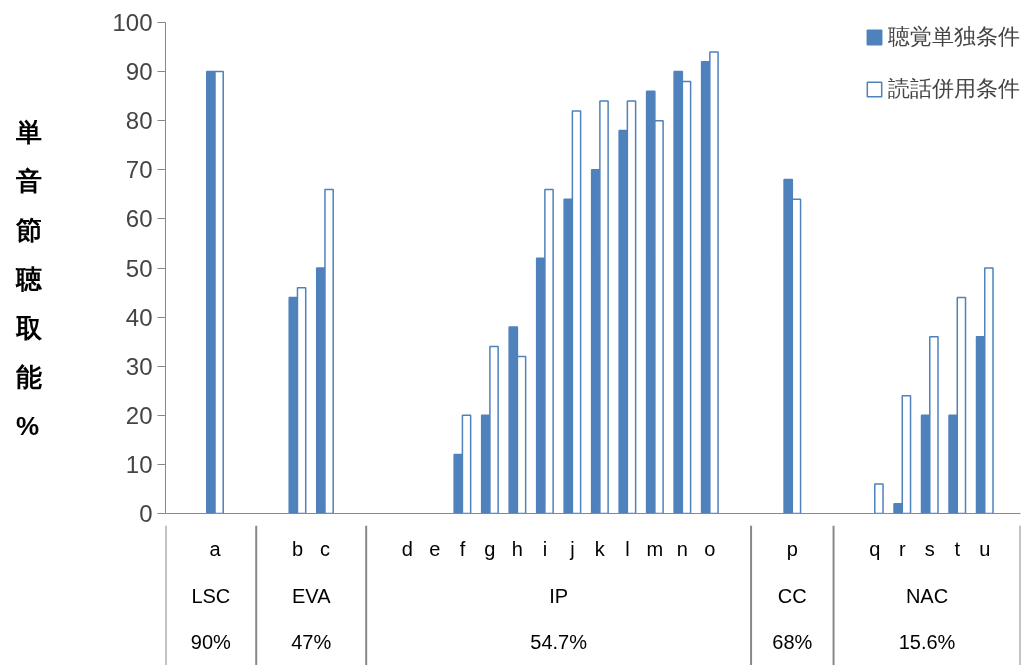  Describe the element at coordinates (132, 22) in the screenshot. I see `y-tick-label: 100` at that location.